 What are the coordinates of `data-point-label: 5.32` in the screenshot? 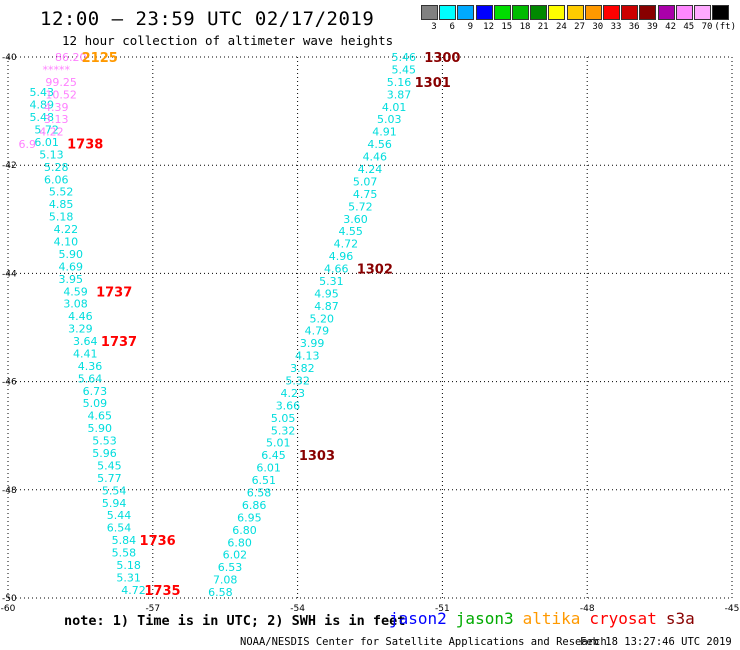 It's located at (283, 430).